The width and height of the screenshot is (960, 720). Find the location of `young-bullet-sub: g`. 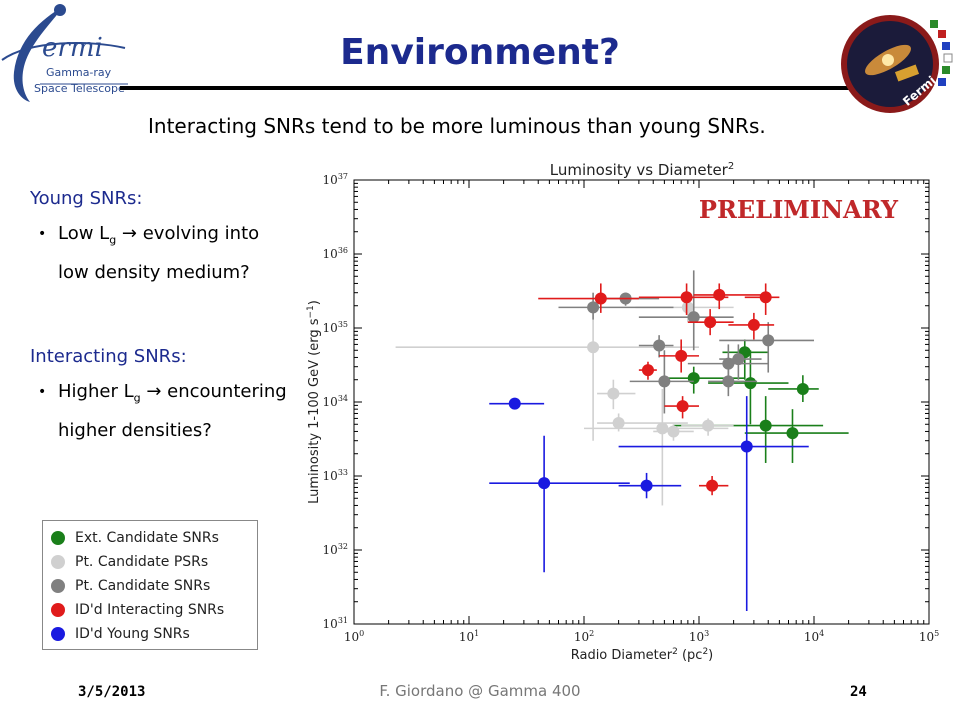

young-bullet-sub: g is located at coordinates (113, 240).